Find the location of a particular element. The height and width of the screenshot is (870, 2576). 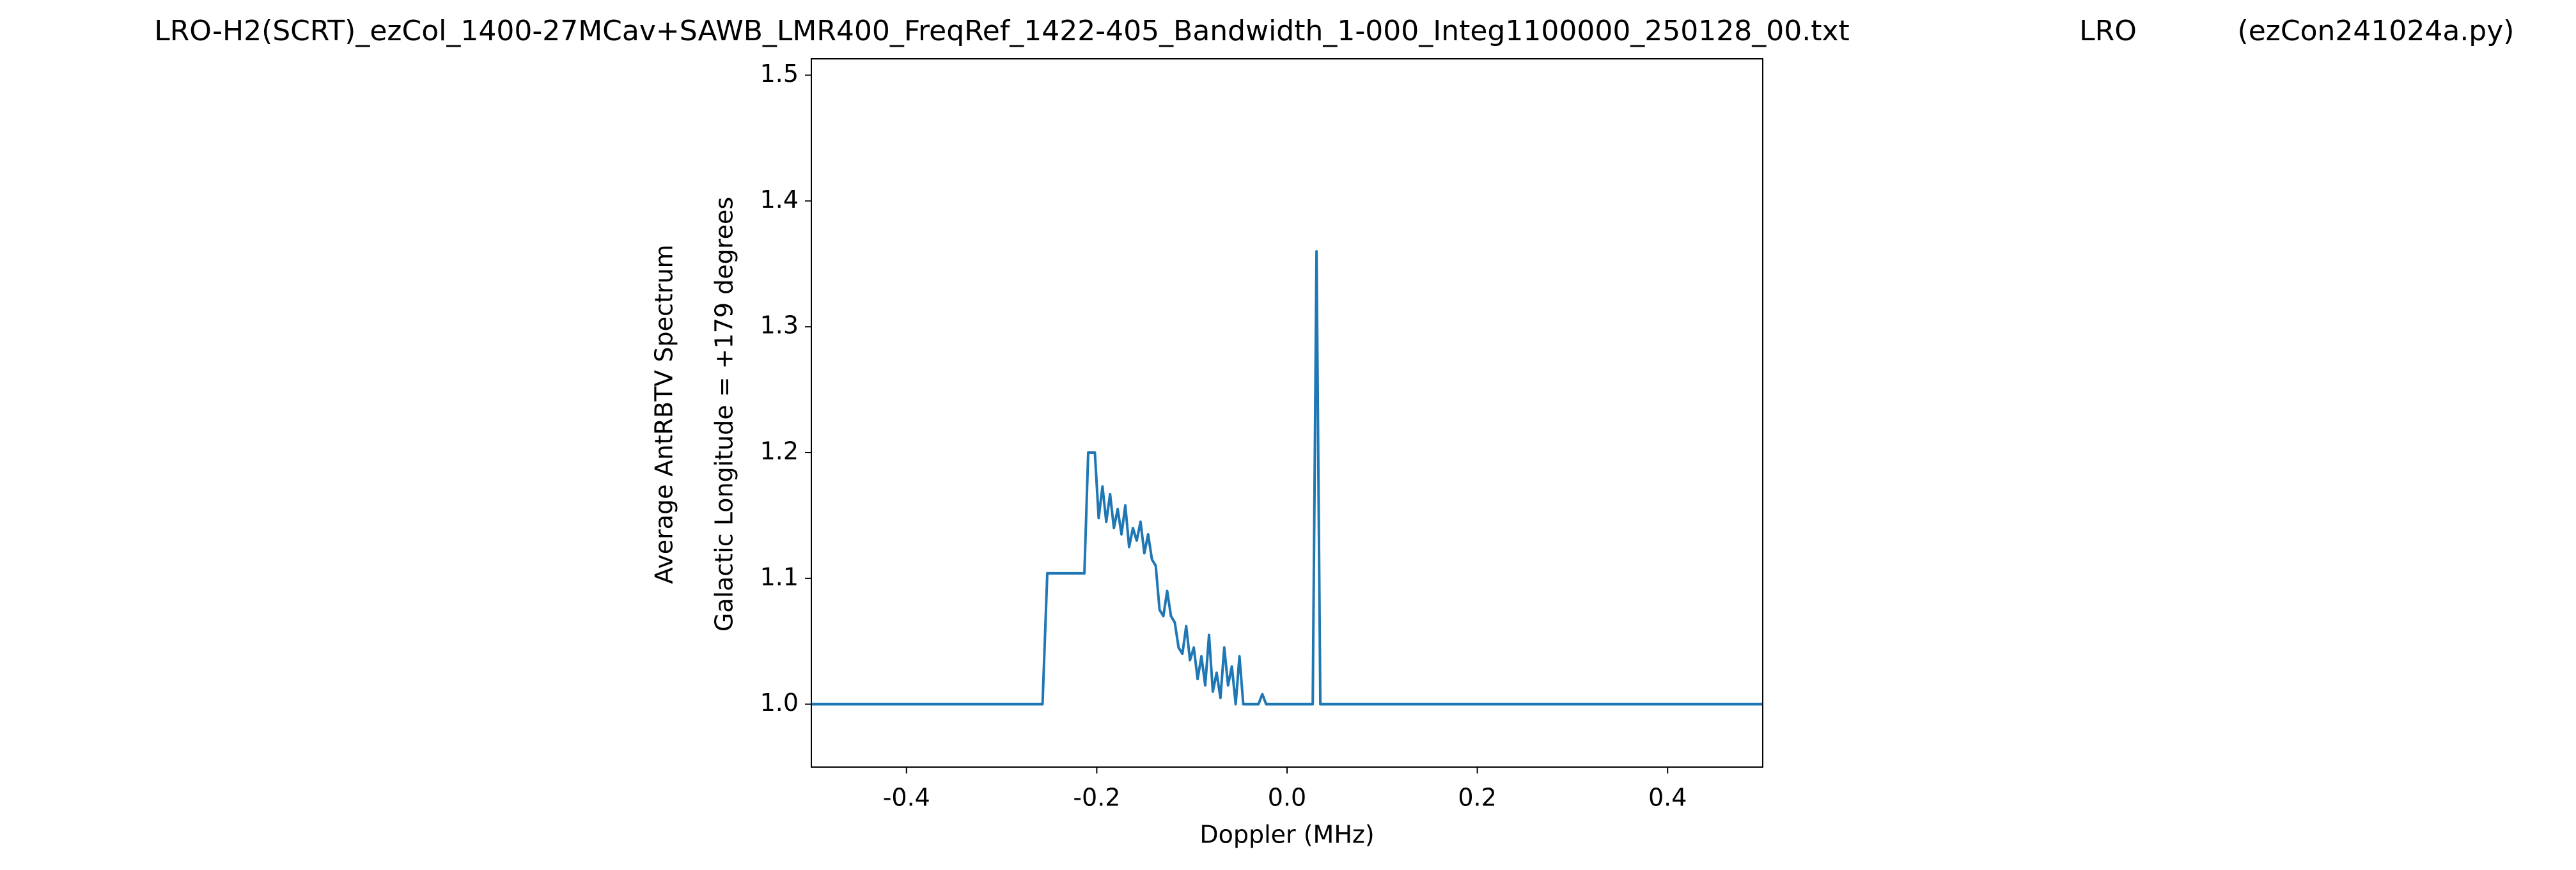

x-tick-label: -0.4 is located at coordinates (907, 798).